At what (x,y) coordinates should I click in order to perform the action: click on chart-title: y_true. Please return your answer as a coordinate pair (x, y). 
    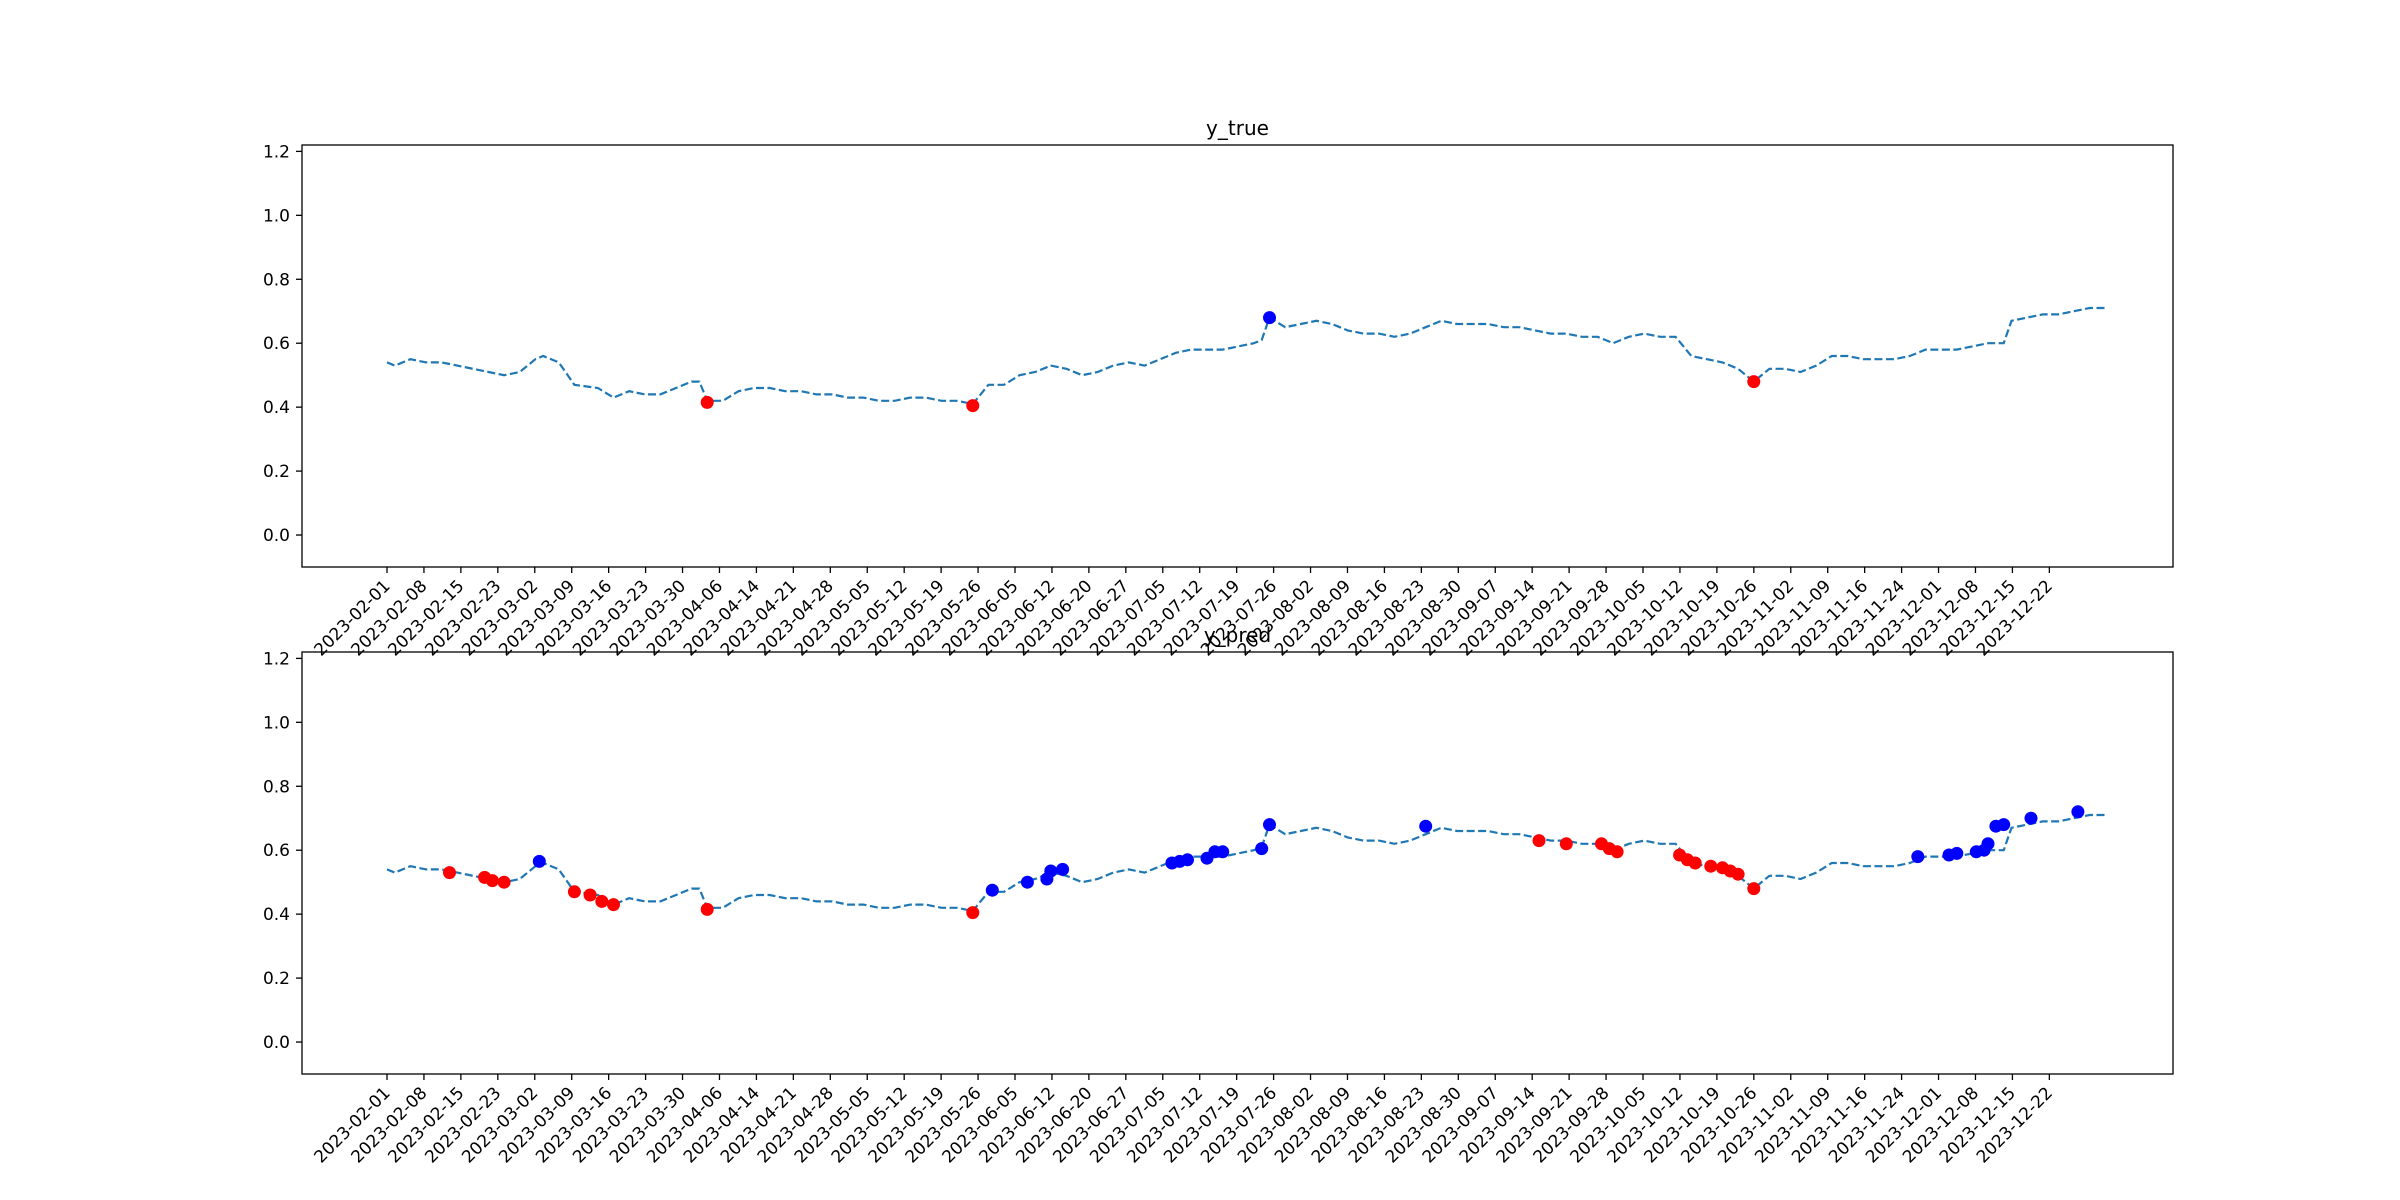
    Looking at the image, I should click on (1237, 128).